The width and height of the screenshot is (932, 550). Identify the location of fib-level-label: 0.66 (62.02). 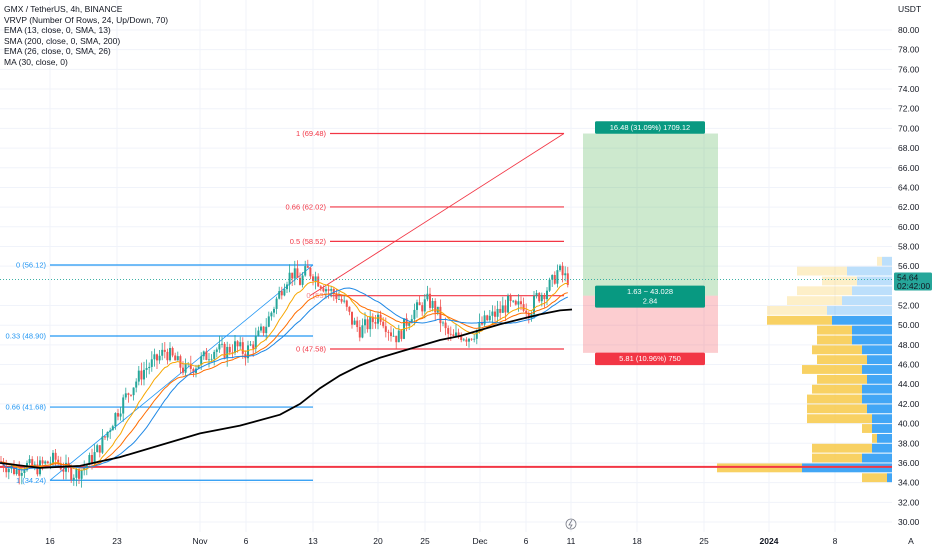
(306, 206).